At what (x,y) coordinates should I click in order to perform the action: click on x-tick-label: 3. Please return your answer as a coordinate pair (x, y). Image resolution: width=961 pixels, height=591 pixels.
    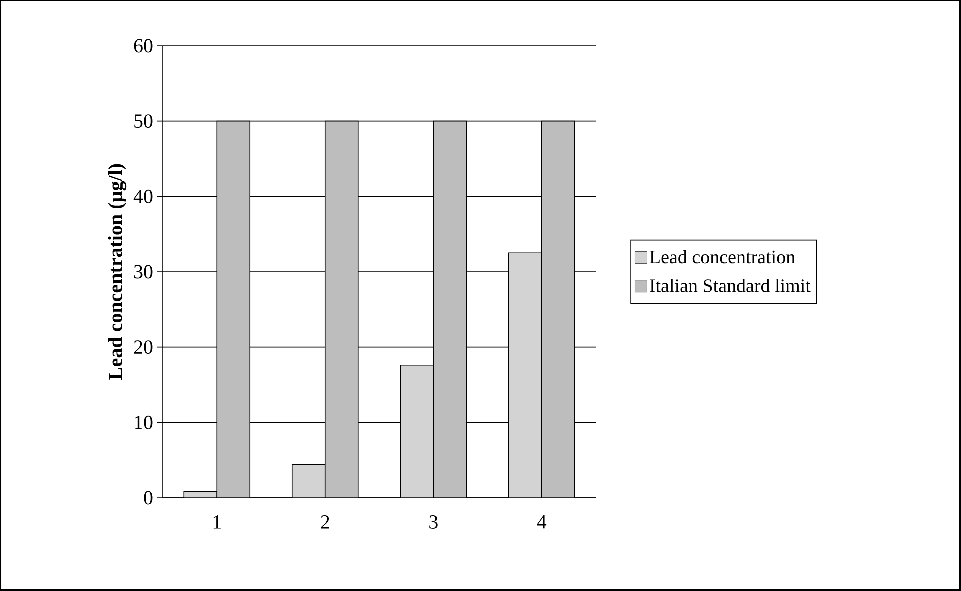
    Looking at the image, I should click on (434, 522).